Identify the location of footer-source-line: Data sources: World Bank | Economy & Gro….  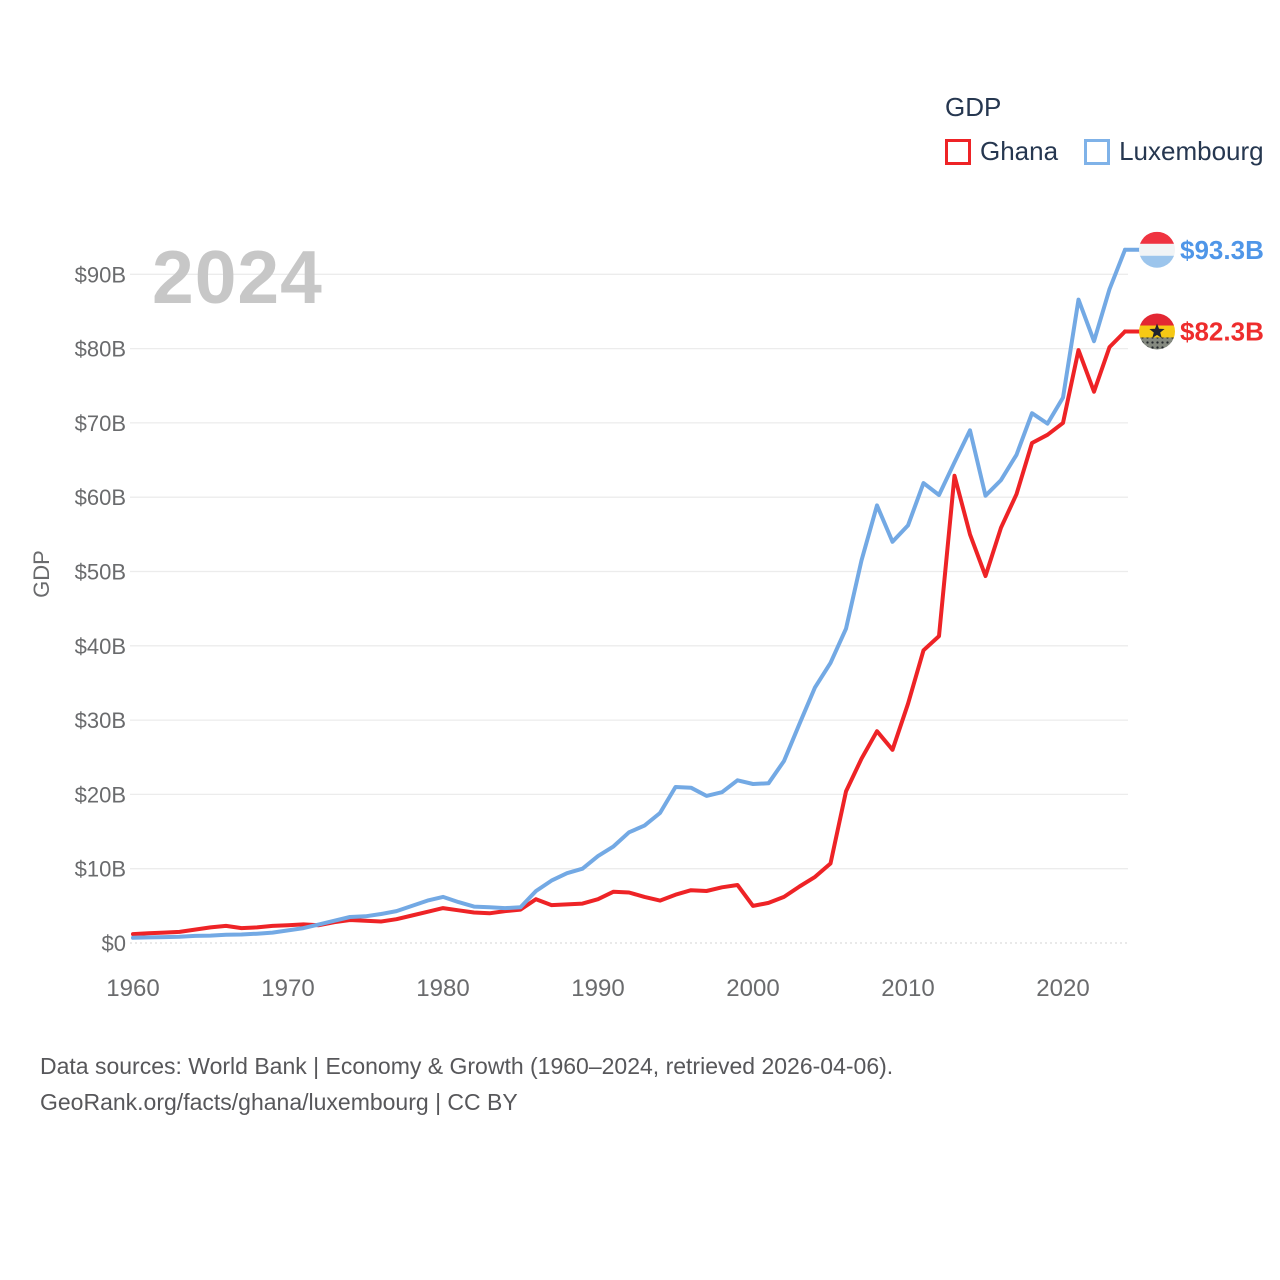
(467, 1066).